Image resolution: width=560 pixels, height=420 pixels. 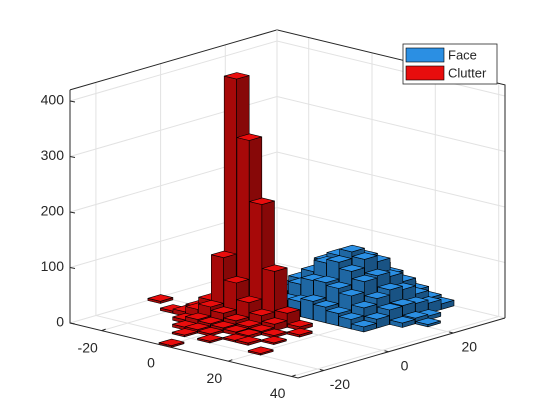 I want to click on z-tick-label: 100, so click(x=53, y=266).